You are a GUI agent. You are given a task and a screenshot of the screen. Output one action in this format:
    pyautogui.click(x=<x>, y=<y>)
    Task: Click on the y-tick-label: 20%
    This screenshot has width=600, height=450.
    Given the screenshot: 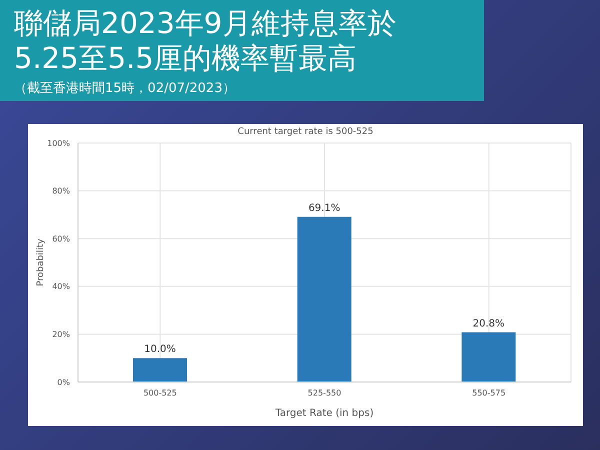 What is the action you would take?
    pyautogui.click(x=61, y=335)
    